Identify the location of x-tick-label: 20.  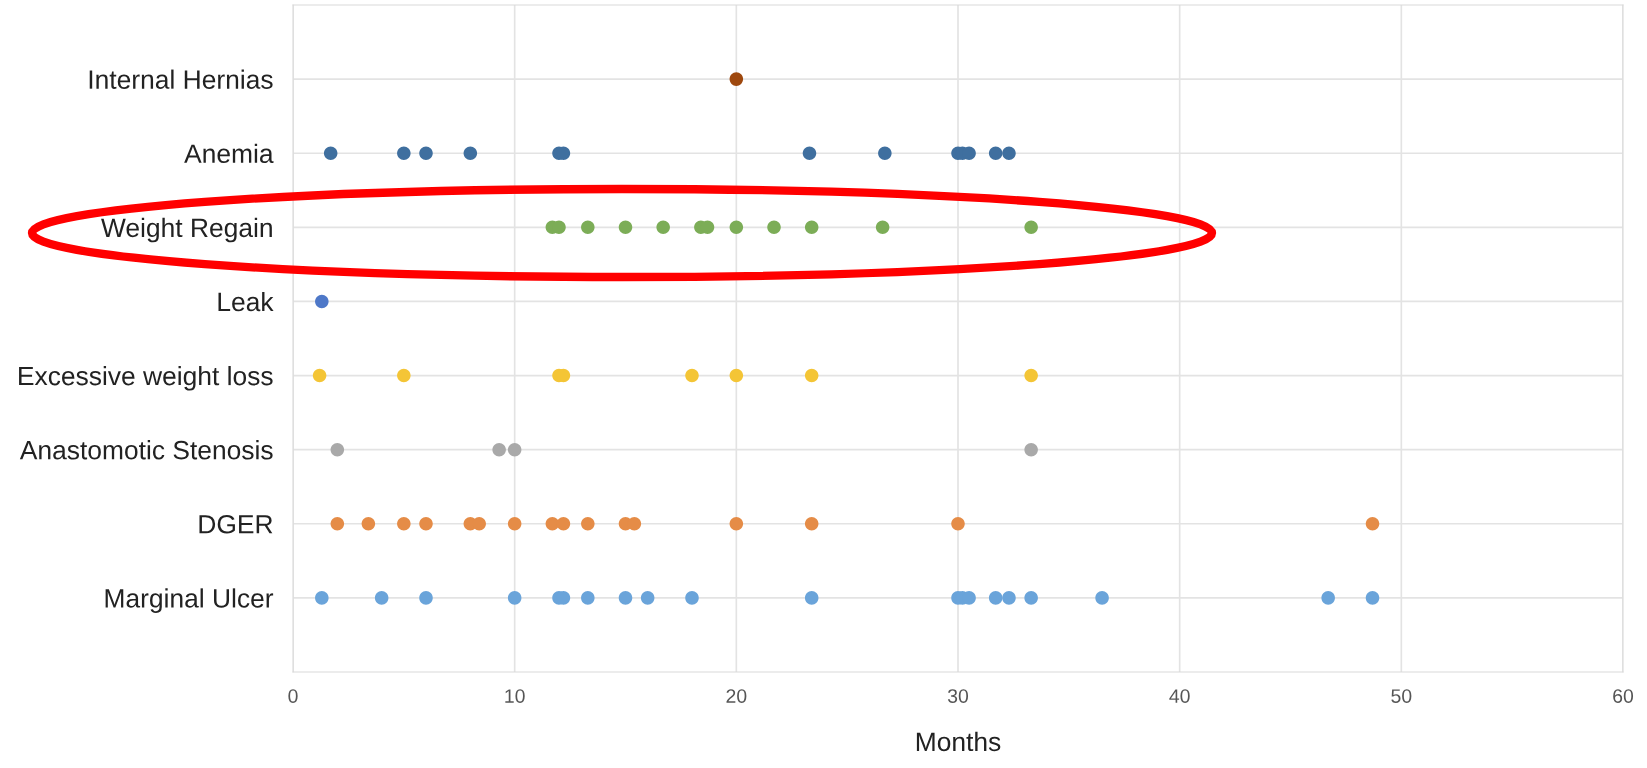
(736, 696).